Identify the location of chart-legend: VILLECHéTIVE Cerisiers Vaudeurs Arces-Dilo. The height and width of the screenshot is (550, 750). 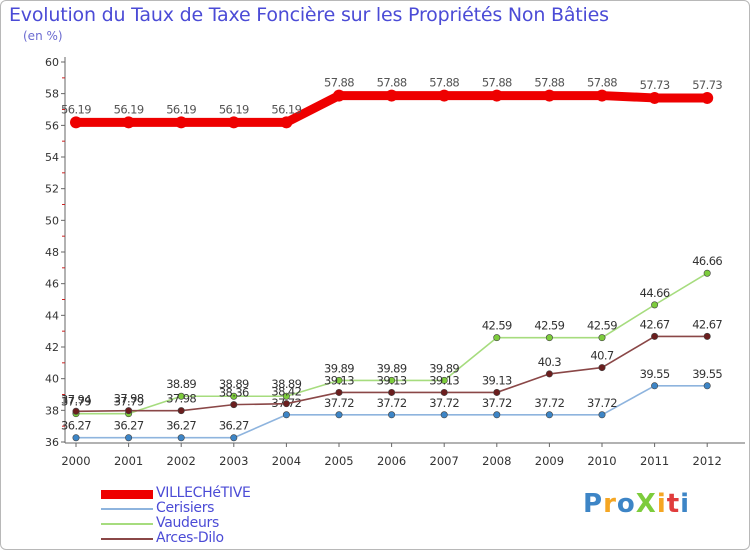
(221, 516).